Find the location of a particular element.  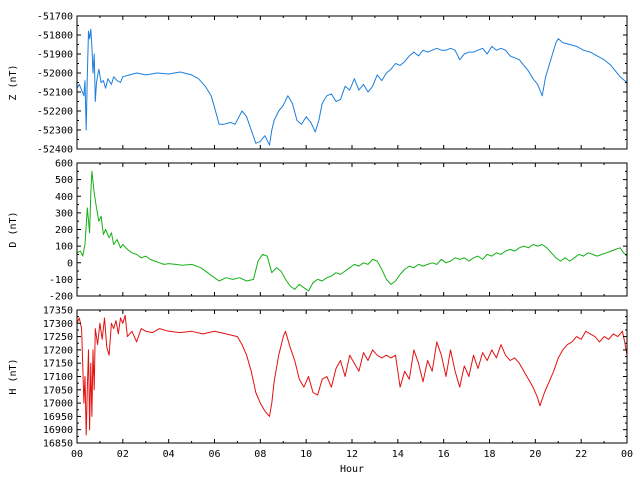

y-tick-label-2: 500 is located at coordinates (64, 180).